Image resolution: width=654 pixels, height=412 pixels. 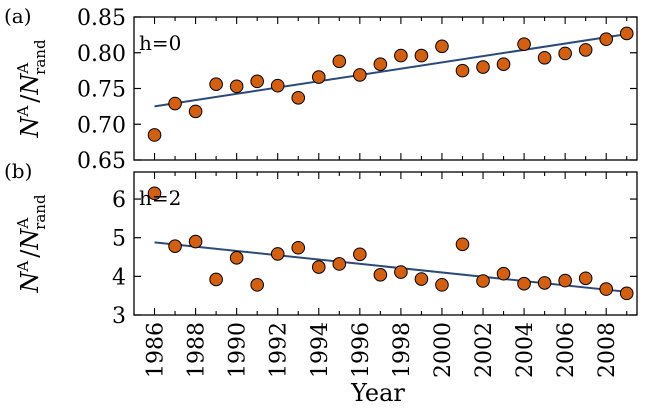 I want to click on panel-label: (a), so click(x=18, y=16).